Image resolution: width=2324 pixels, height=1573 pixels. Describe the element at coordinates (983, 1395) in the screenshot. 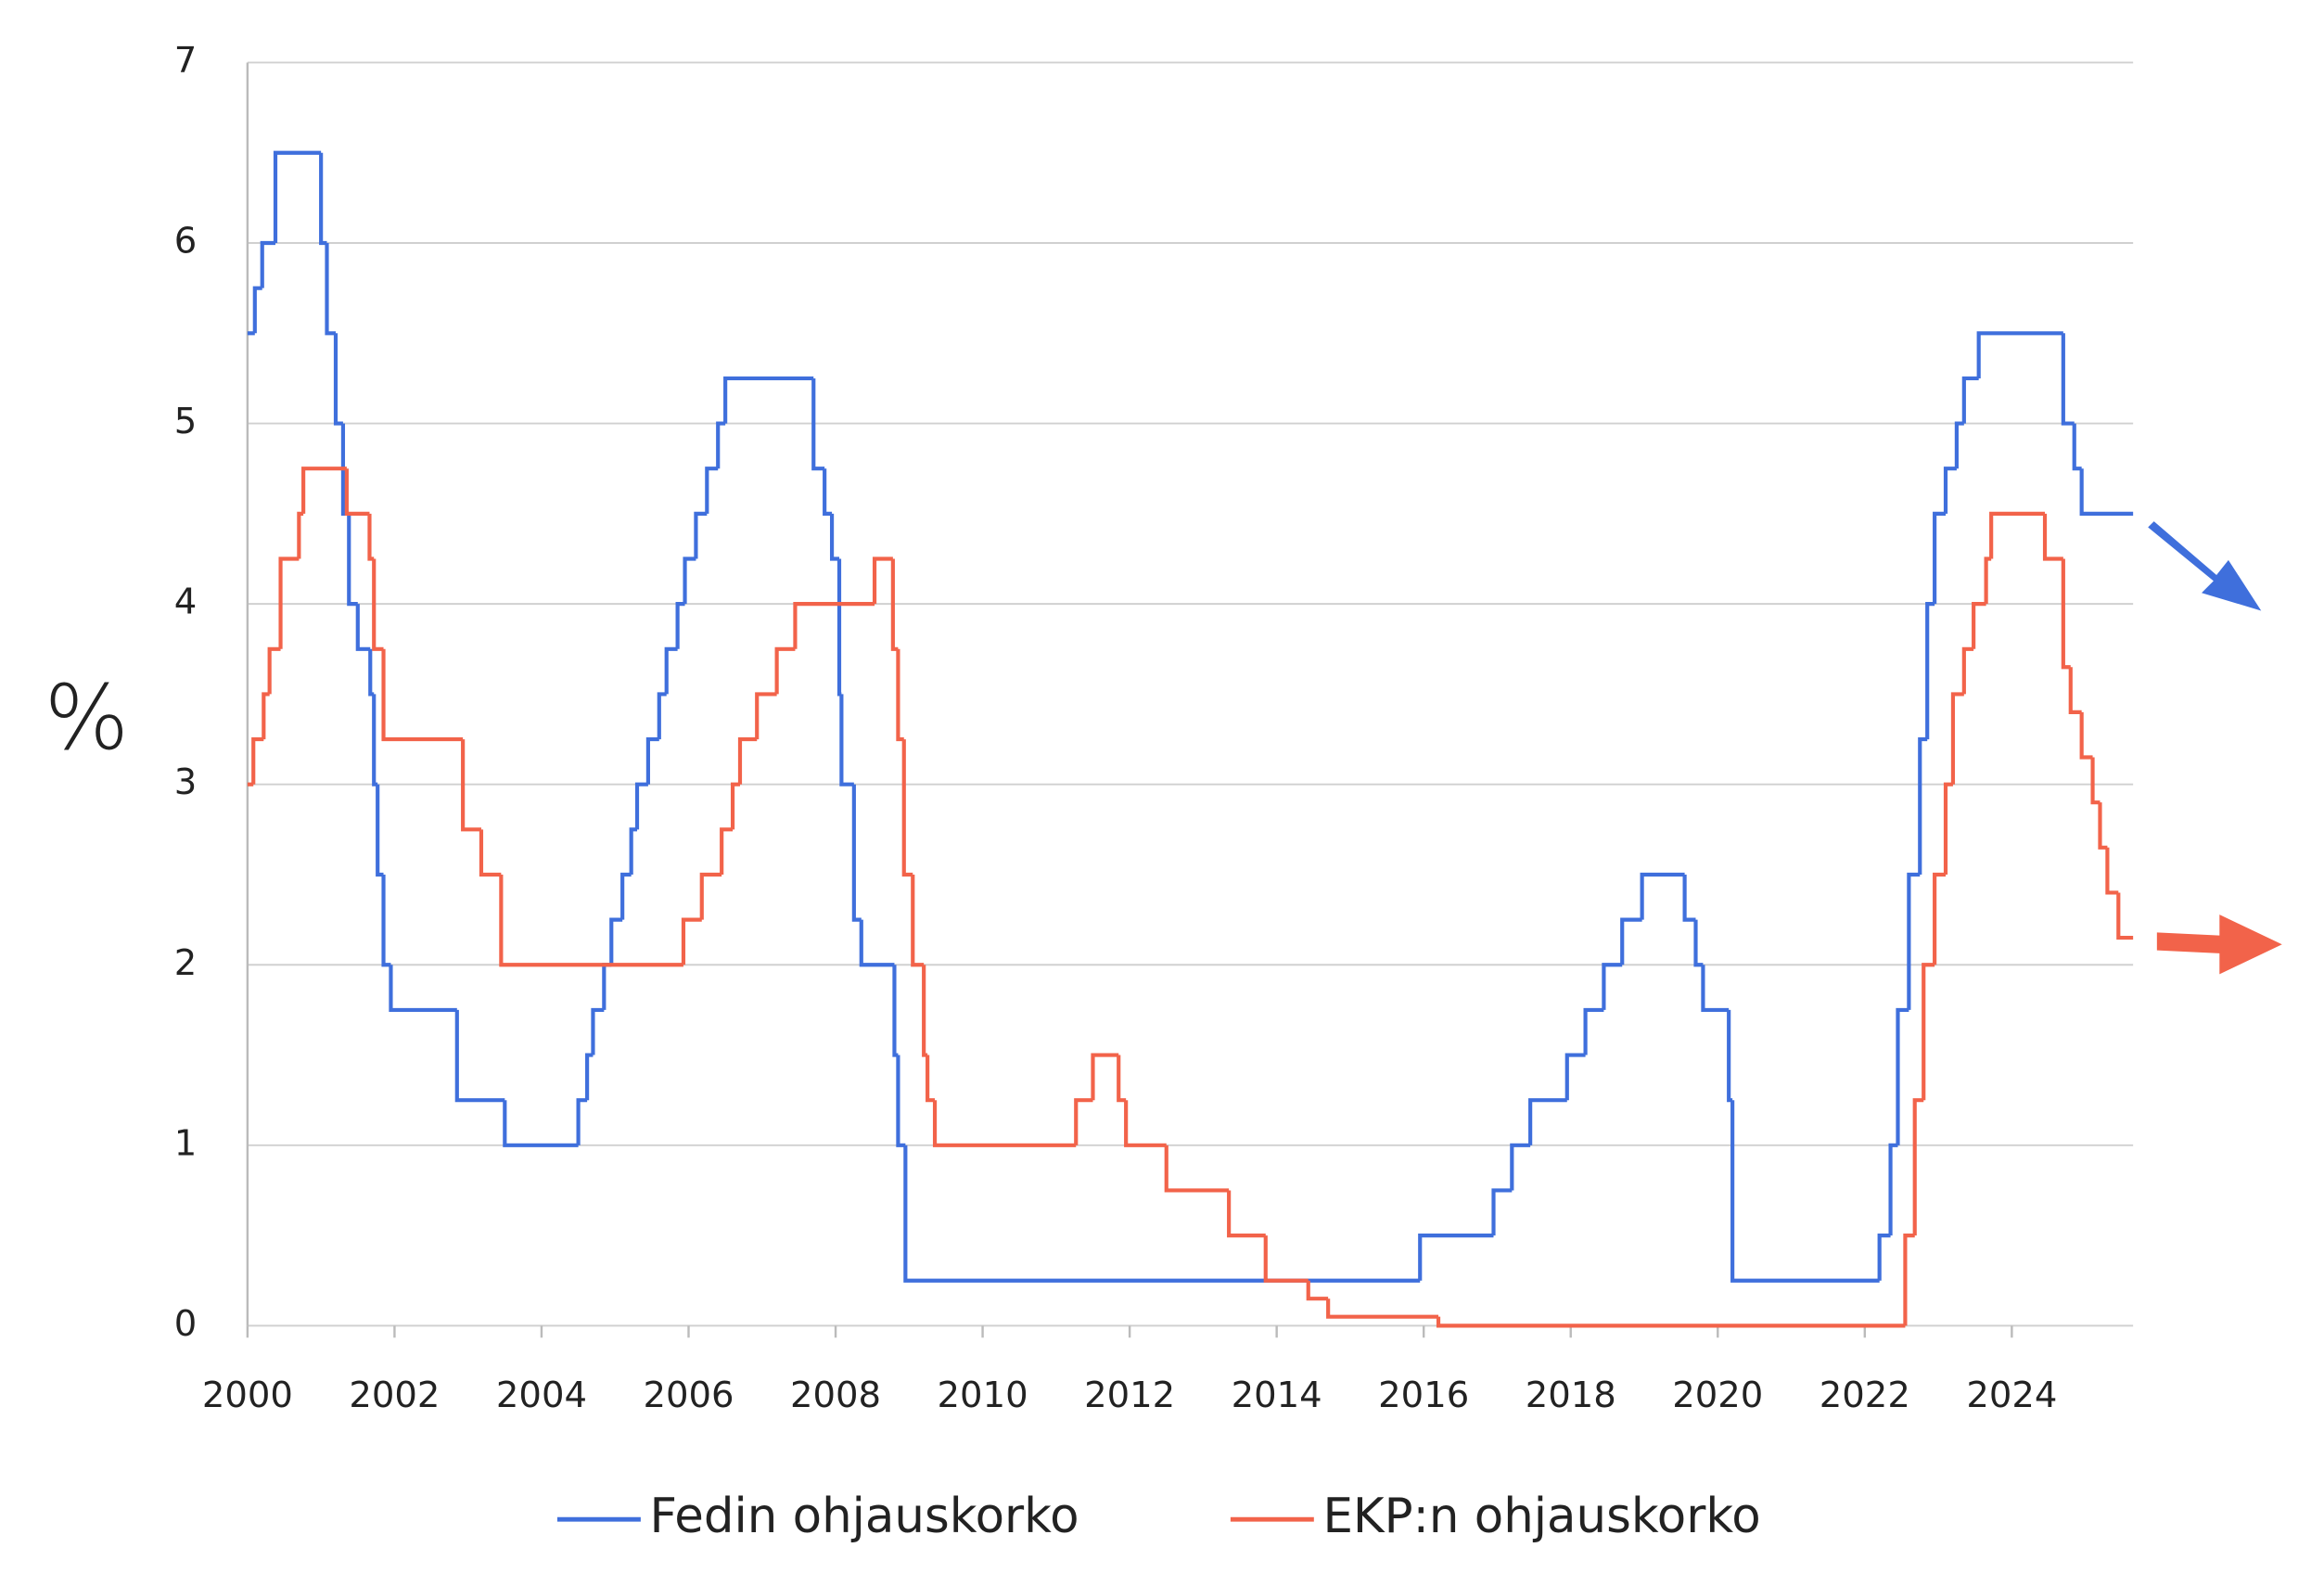

I see `x-tick-label: 2010` at that location.